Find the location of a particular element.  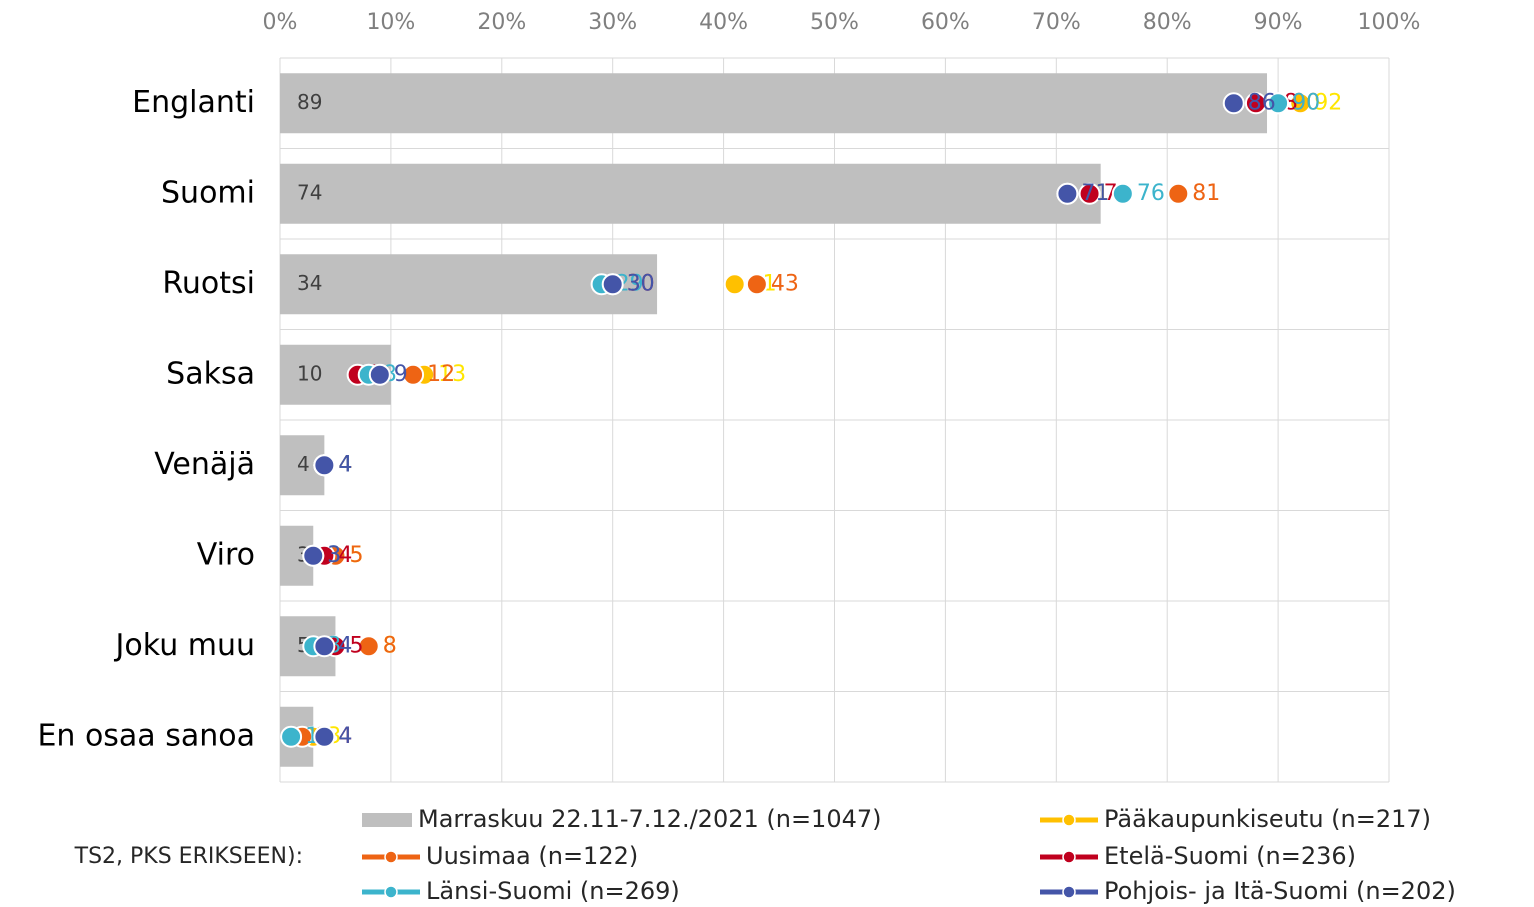

category-label: Ruotsi is located at coordinates (208, 283).